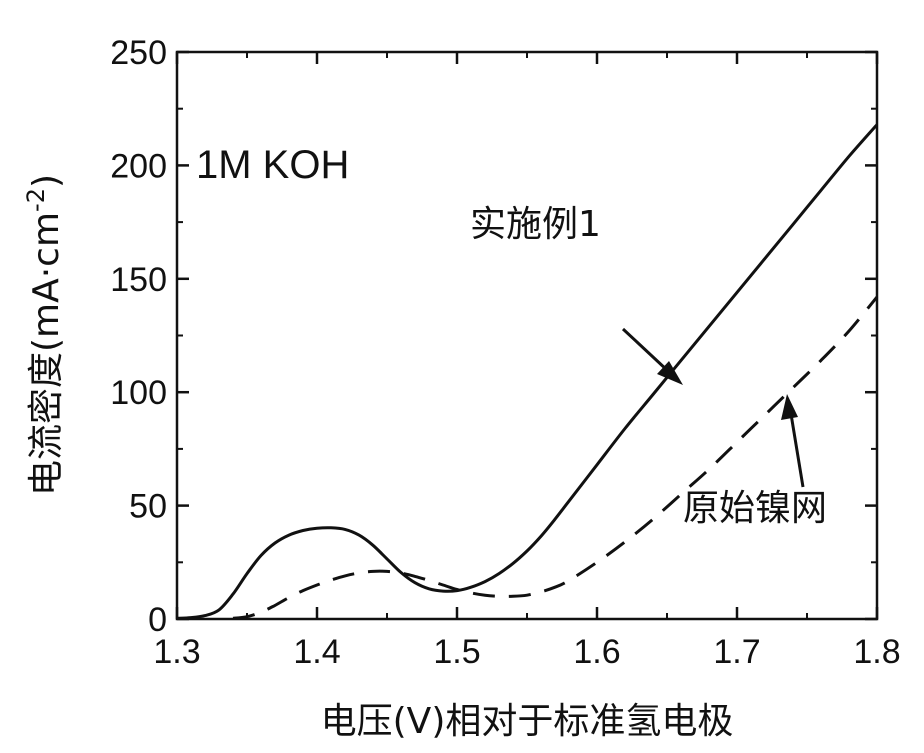  Describe the element at coordinates (316, 652) in the screenshot. I see `x-tick-label-1: 1.4` at that location.